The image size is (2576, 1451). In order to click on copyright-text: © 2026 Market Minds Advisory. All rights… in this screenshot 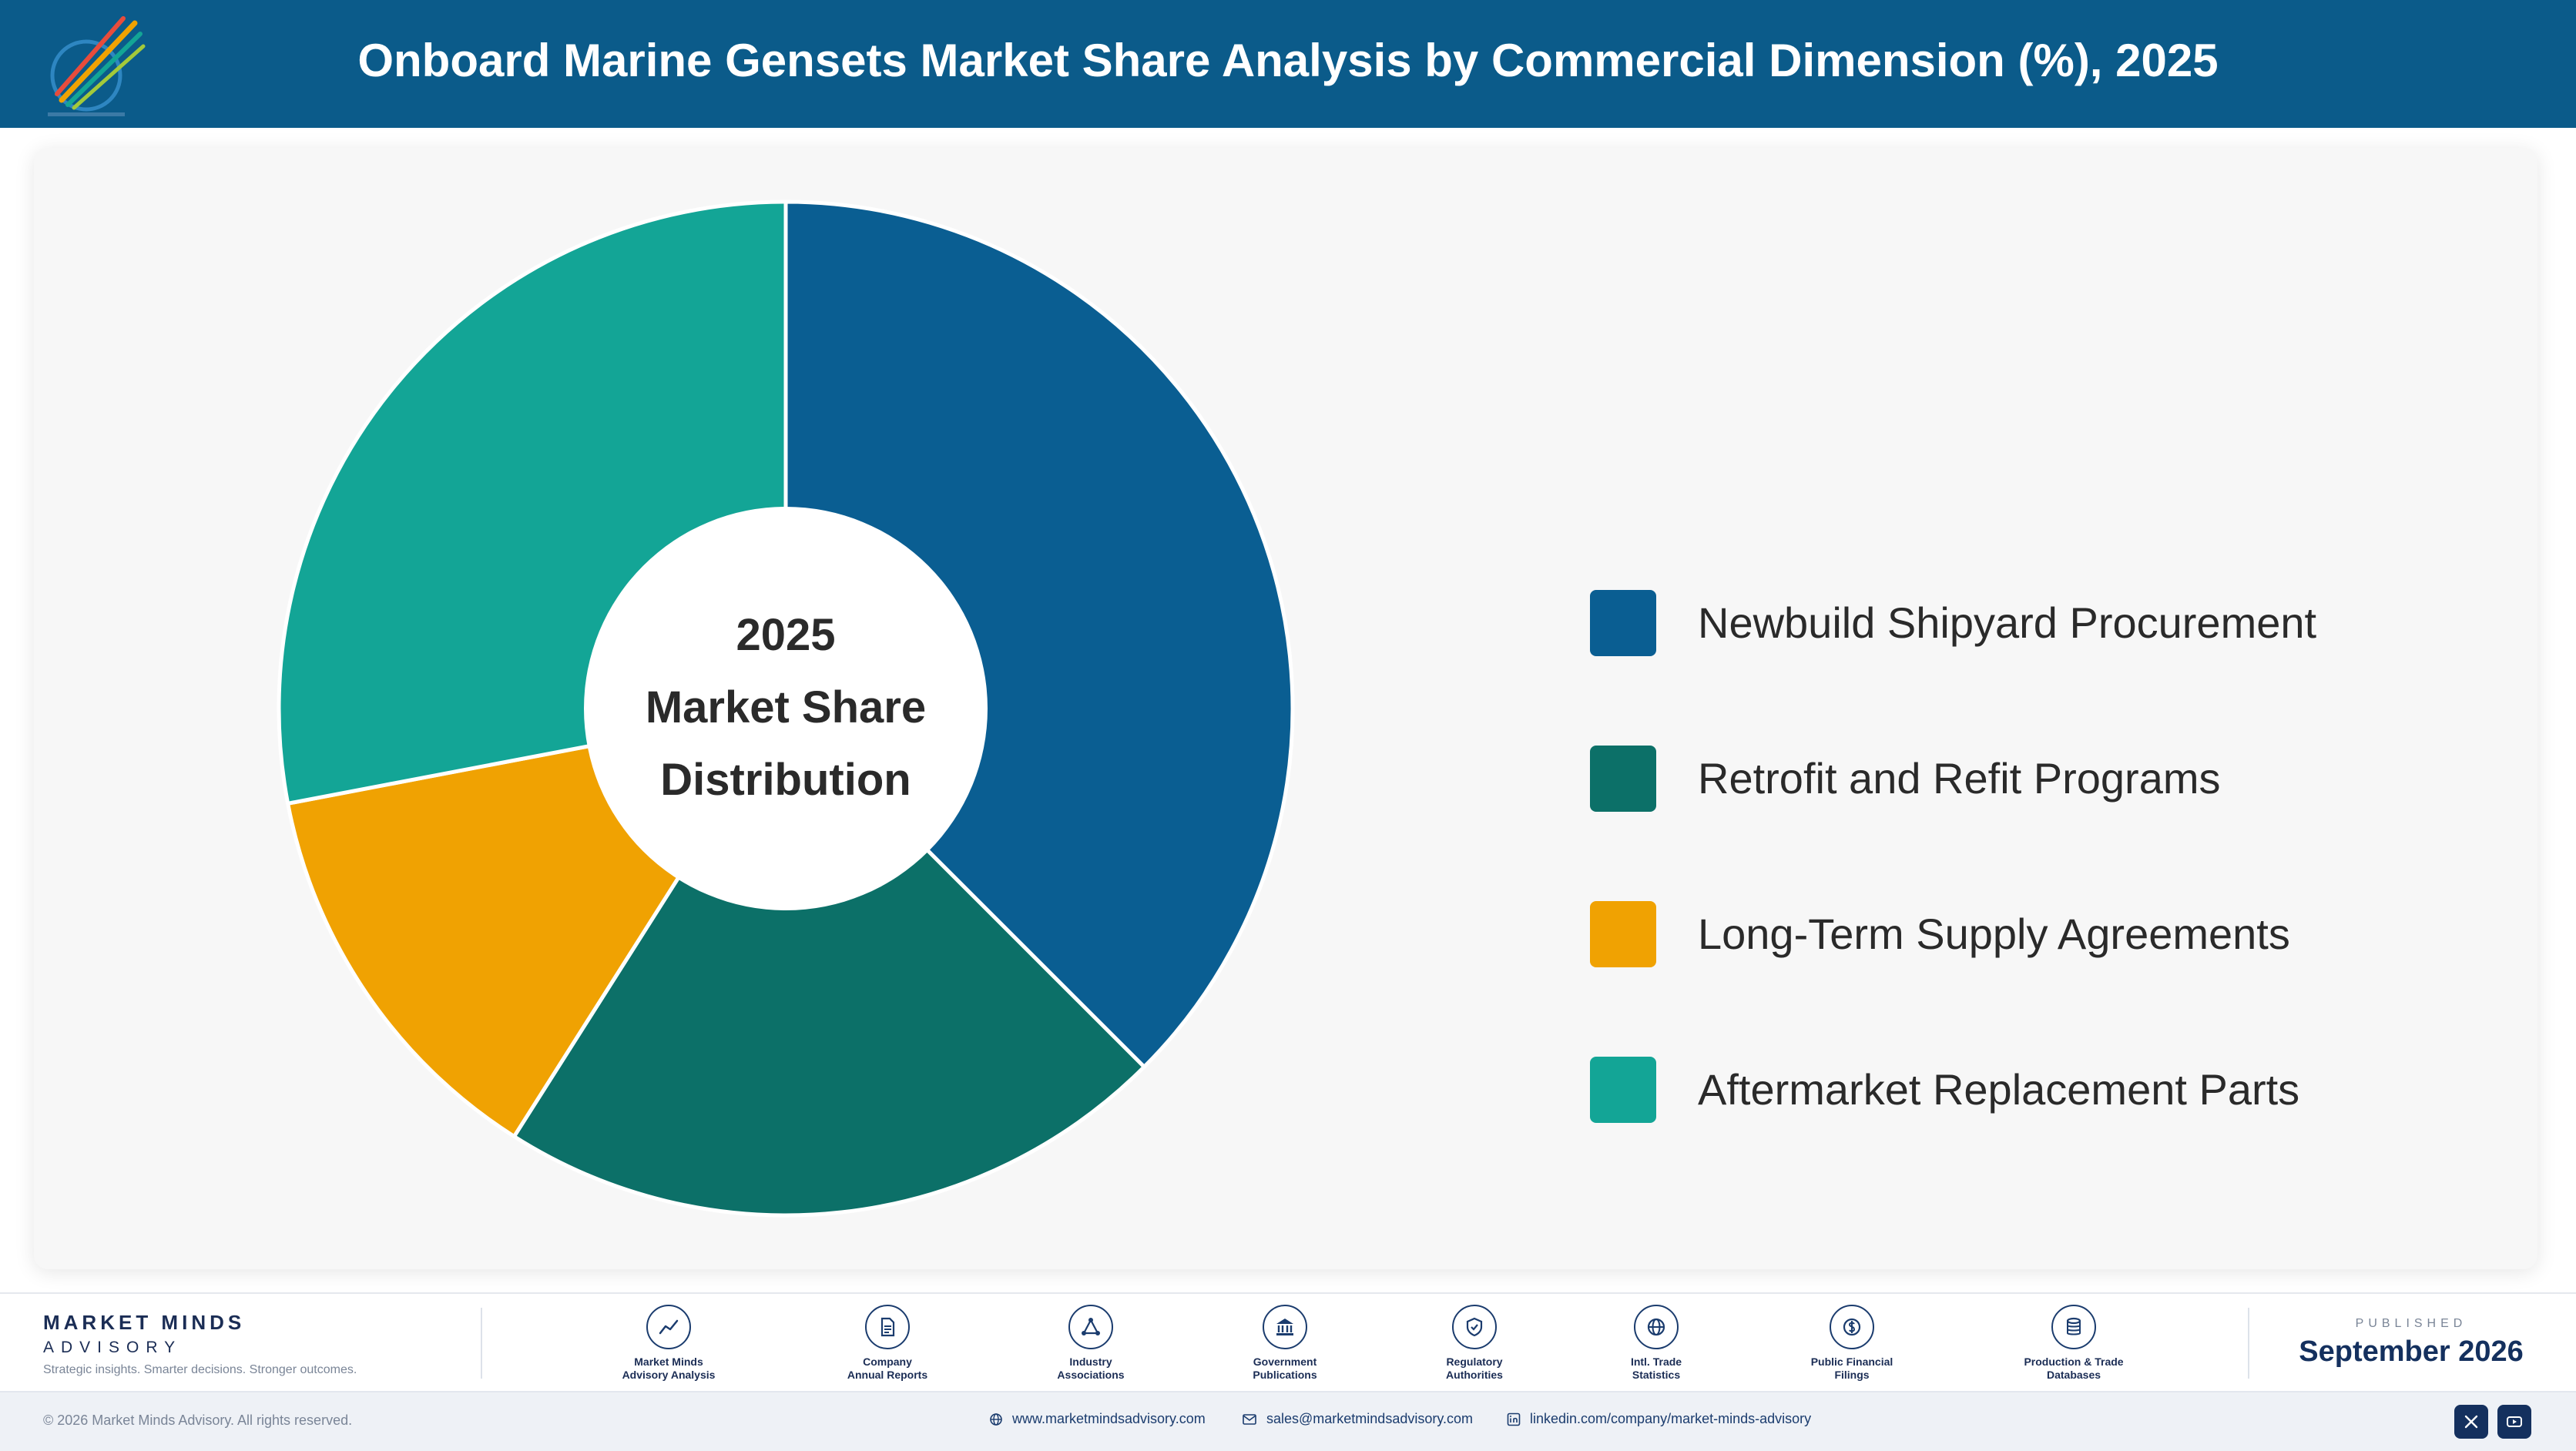, I will do `click(198, 1420)`.